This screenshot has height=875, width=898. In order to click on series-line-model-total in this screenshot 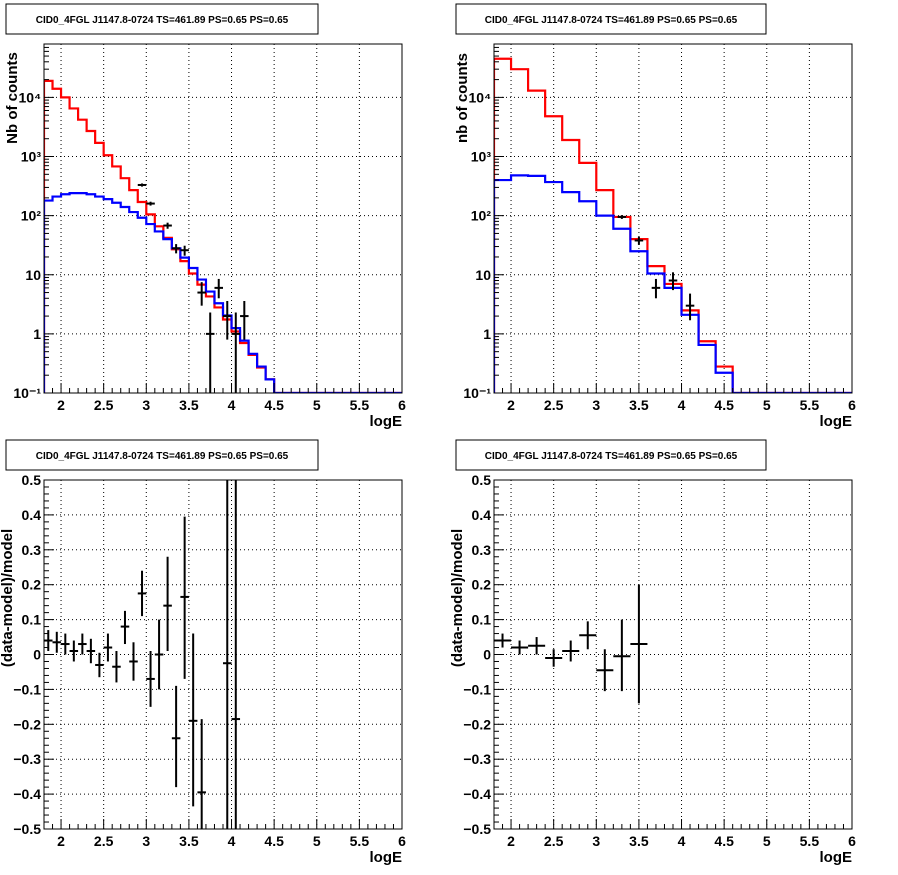, I will do `click(223, 236)`.